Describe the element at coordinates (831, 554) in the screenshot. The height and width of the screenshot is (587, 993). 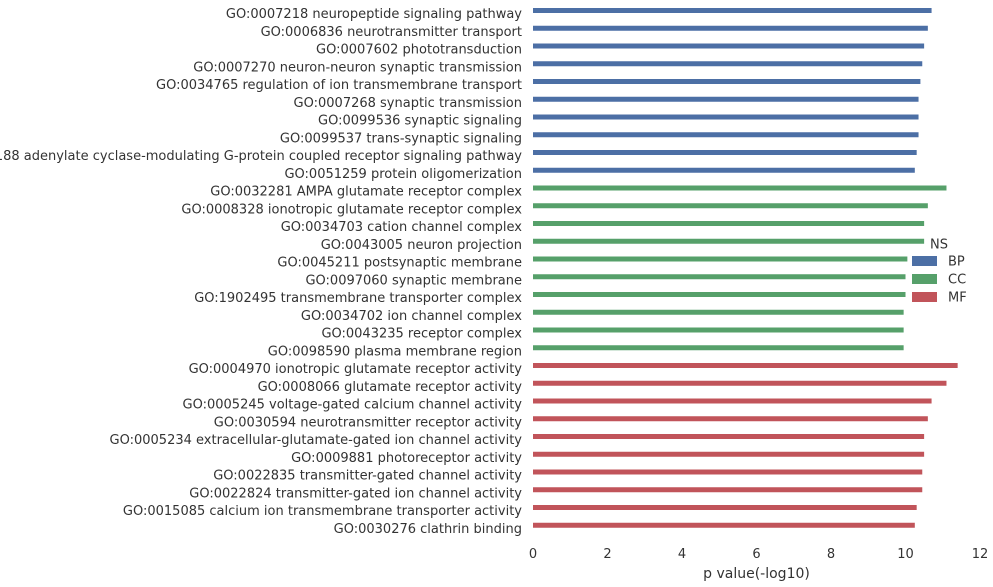
I see `x-tick-label: 8` at that location.